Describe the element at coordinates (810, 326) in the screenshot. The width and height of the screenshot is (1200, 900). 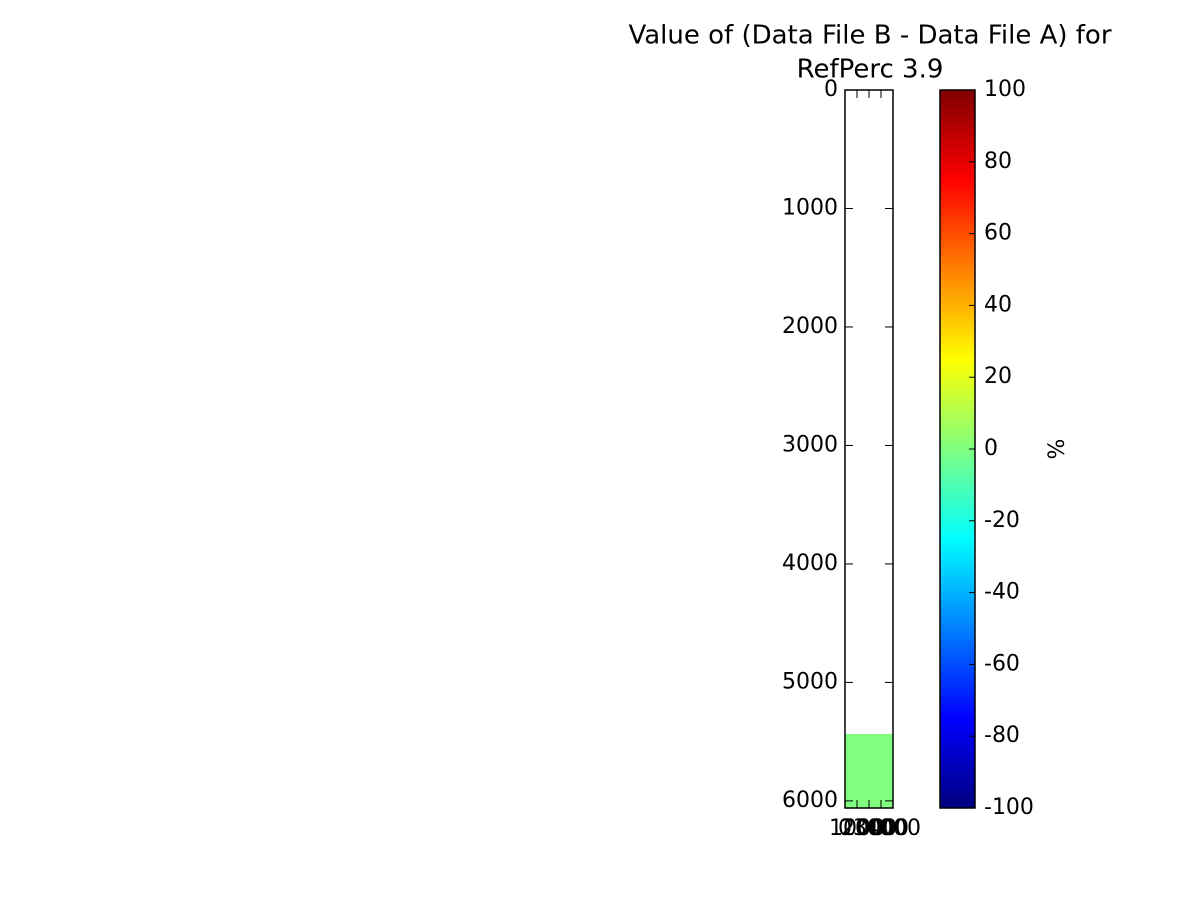
I see `y-tick-label: 2000` at that location.